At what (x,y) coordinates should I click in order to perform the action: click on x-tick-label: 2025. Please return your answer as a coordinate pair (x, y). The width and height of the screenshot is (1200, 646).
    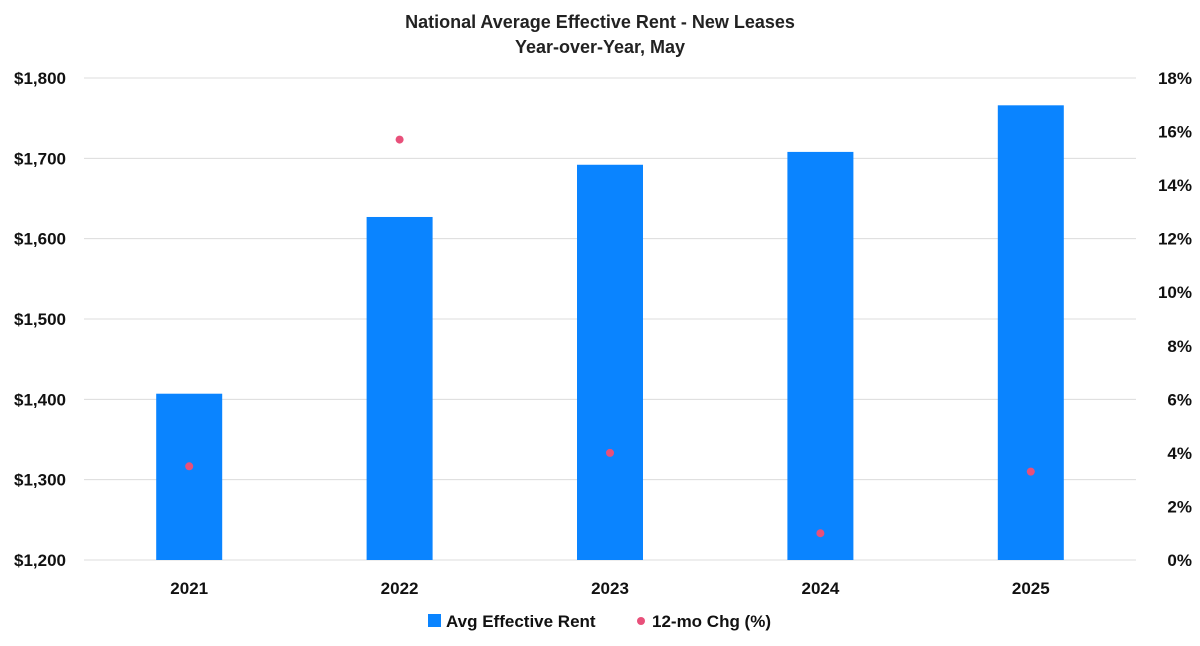
    Looking at the image, I should click on (1031, 588).